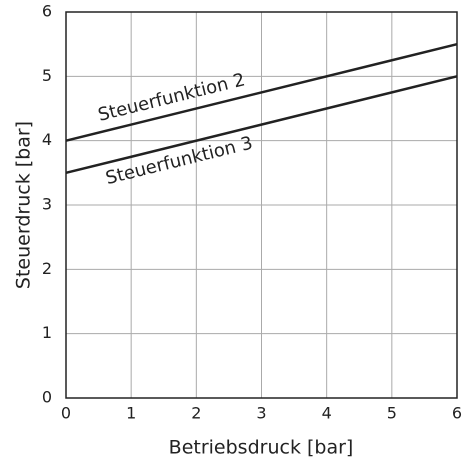 The image size is (462, 464). What do you see at coordinates (47, 332) in the screenshot?
I see `y-tick-label: 1` at bounding box center [47, 332].